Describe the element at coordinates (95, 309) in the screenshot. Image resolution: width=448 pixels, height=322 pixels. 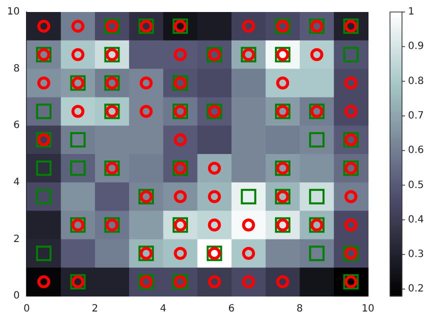
I see `x-tick-label: 2` at that location.